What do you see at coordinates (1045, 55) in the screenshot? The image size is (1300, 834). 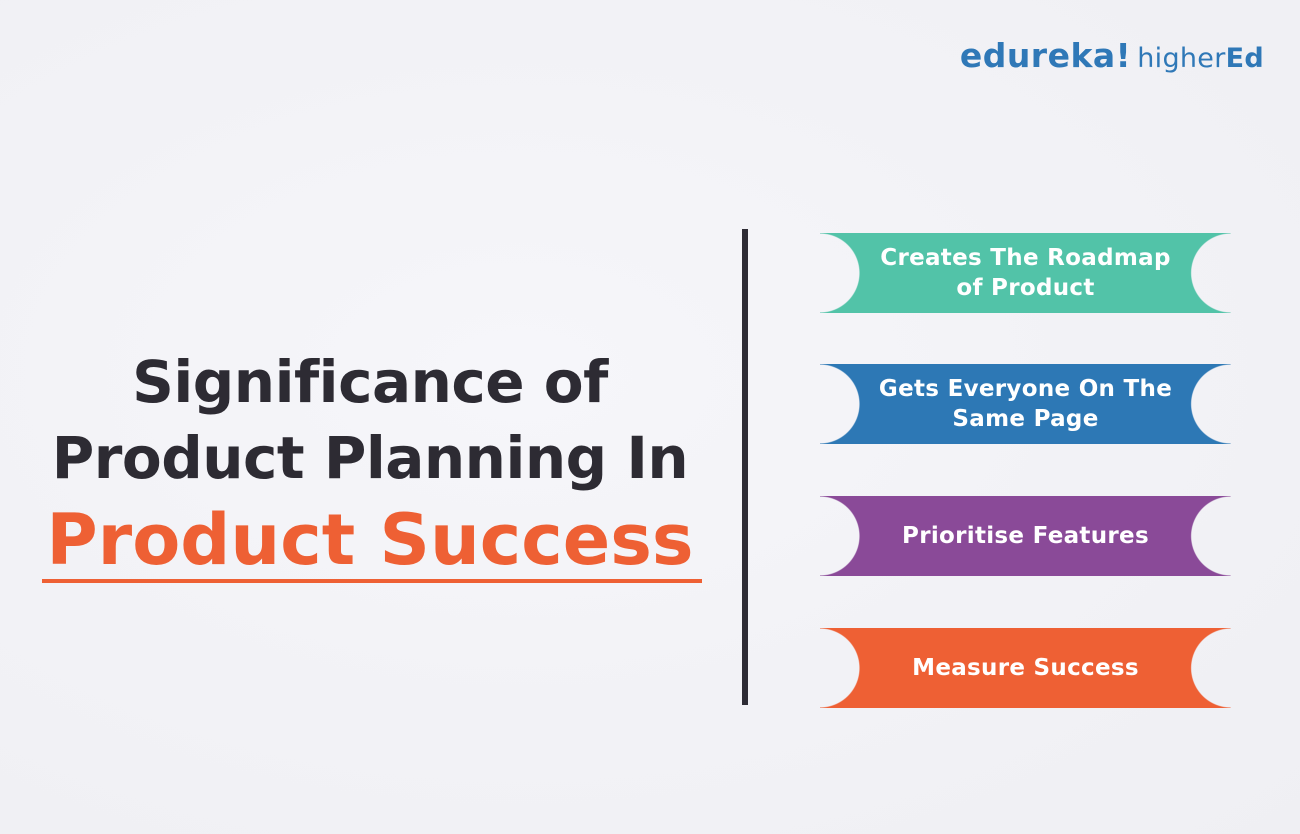 I see `logo-brand: edureka!` at bounding box center [1045, 55].